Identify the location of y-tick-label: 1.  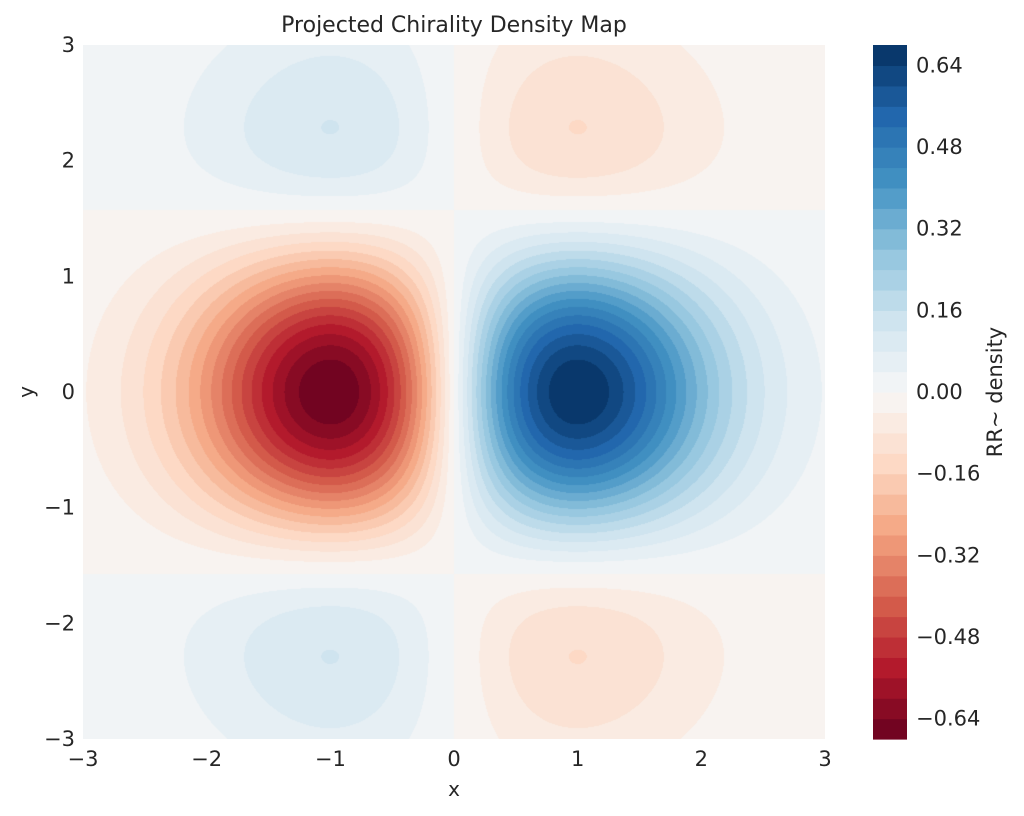
(68, 276).